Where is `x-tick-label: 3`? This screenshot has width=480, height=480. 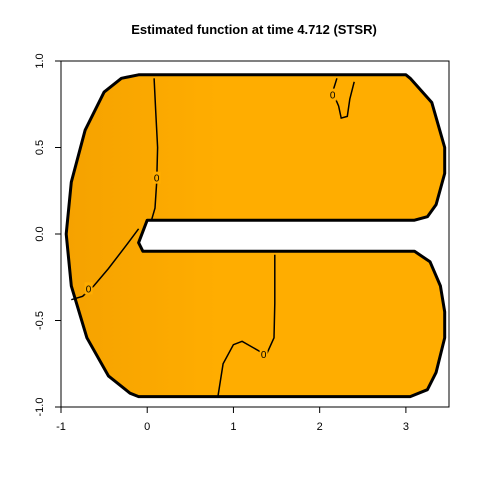
x-tick-label: 3 is located at coordinates (406, 427).